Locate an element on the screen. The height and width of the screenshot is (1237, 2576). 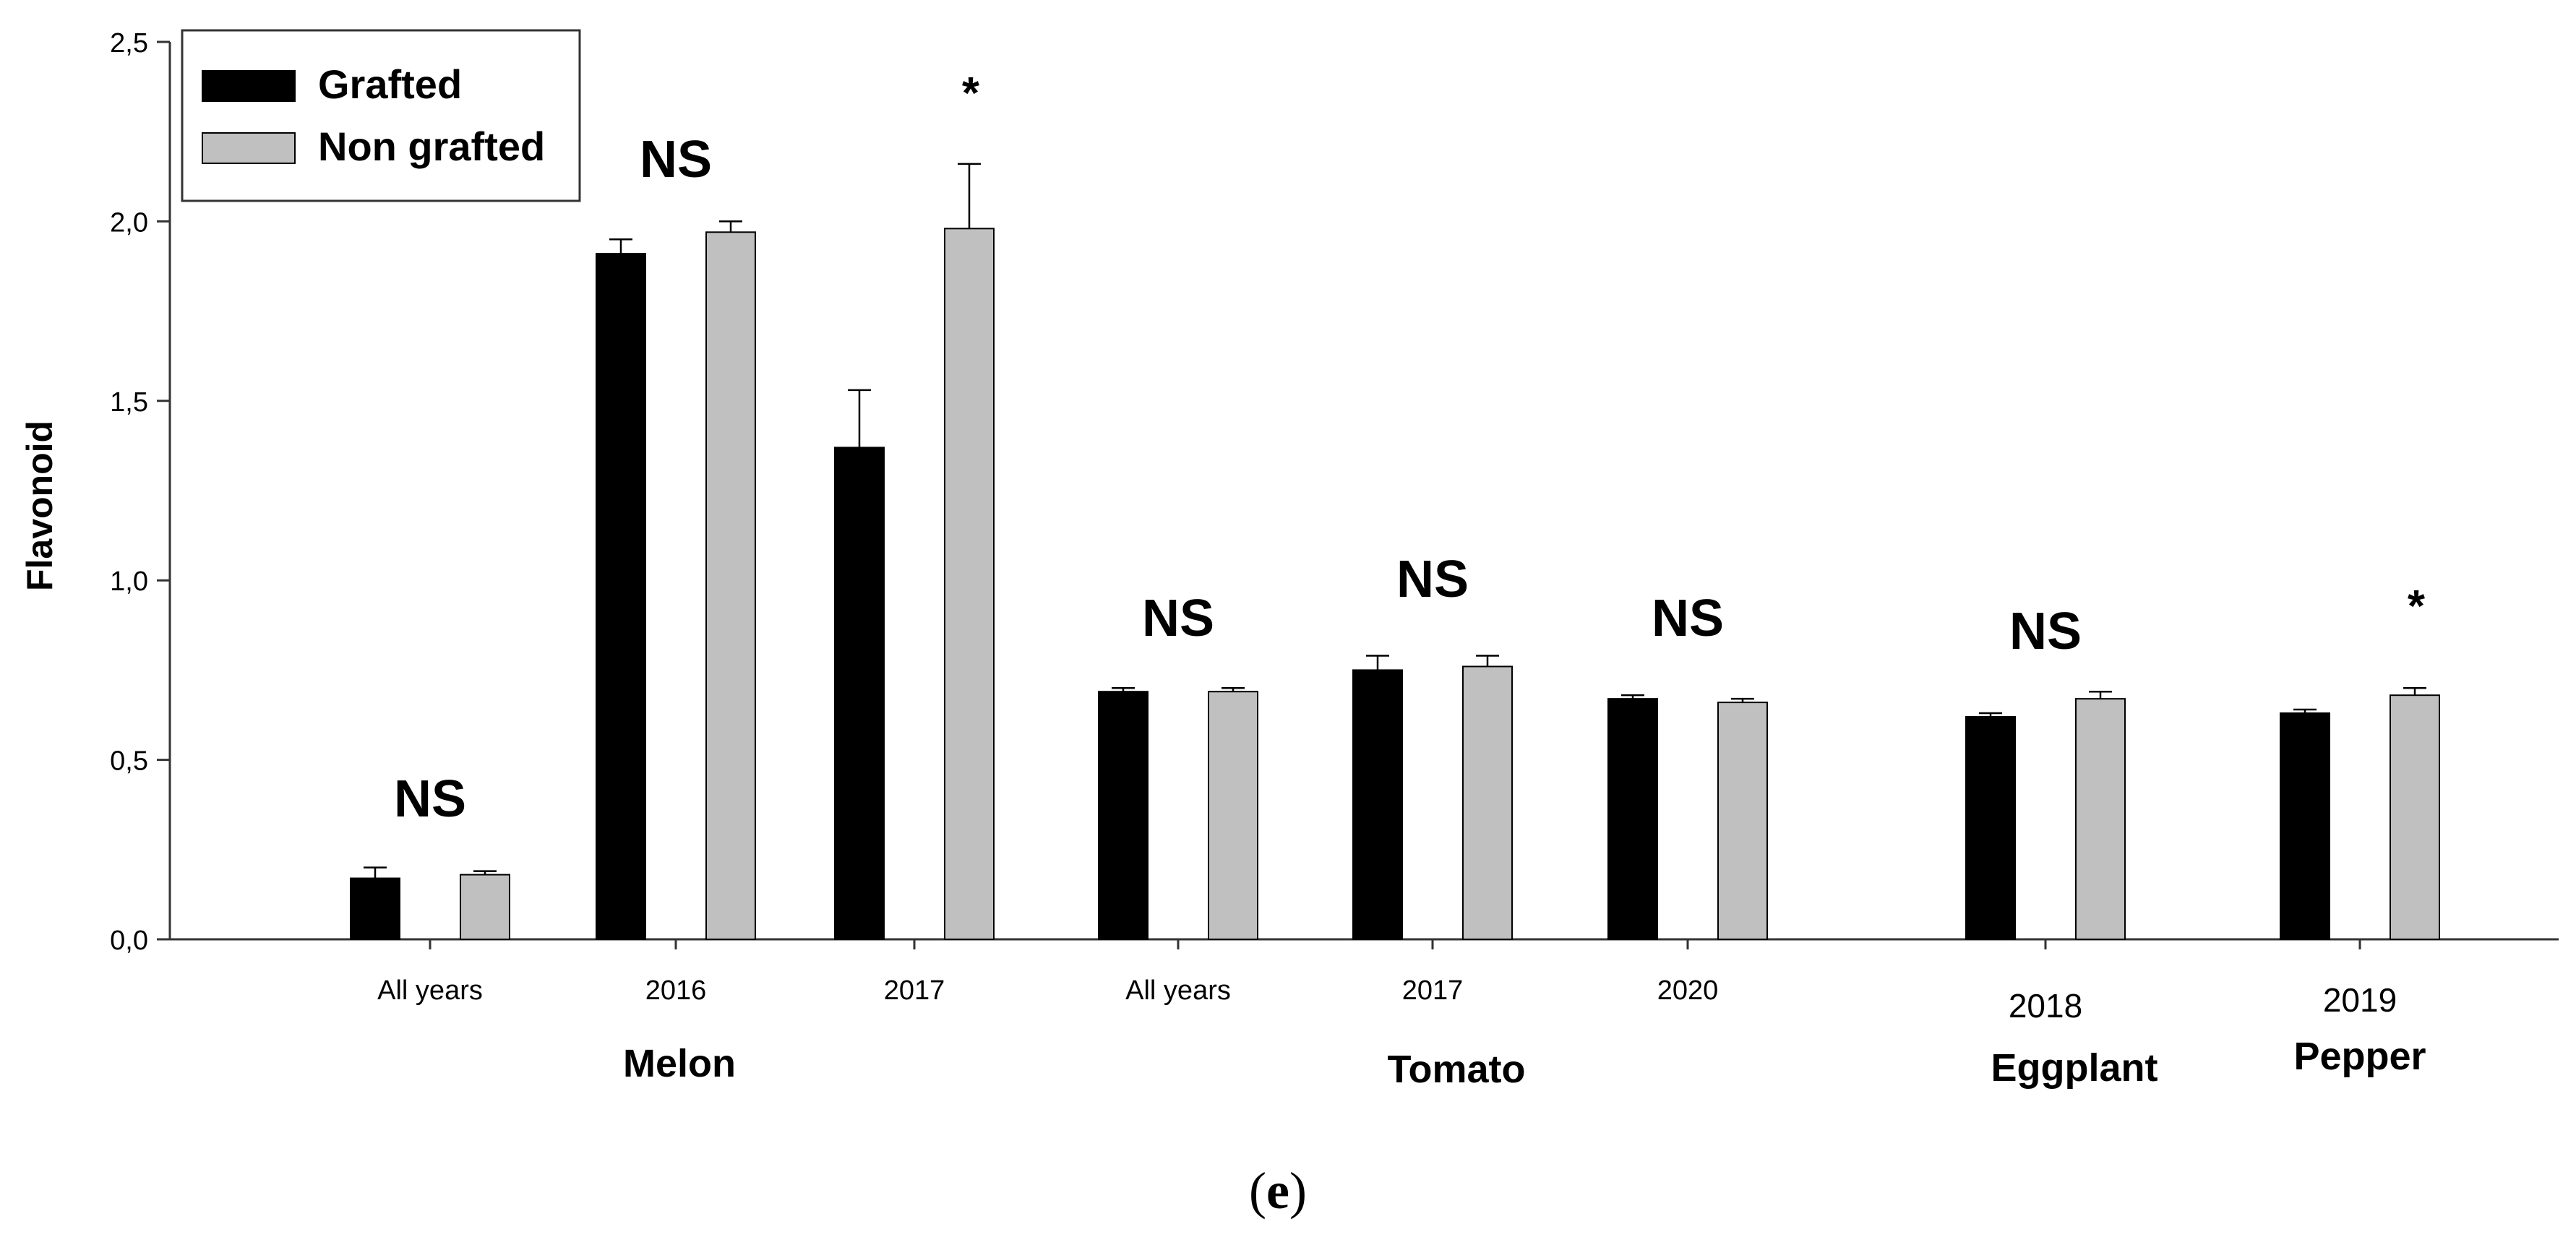
y-axis-label: Flavonoid is located at coordinates (40, 506).